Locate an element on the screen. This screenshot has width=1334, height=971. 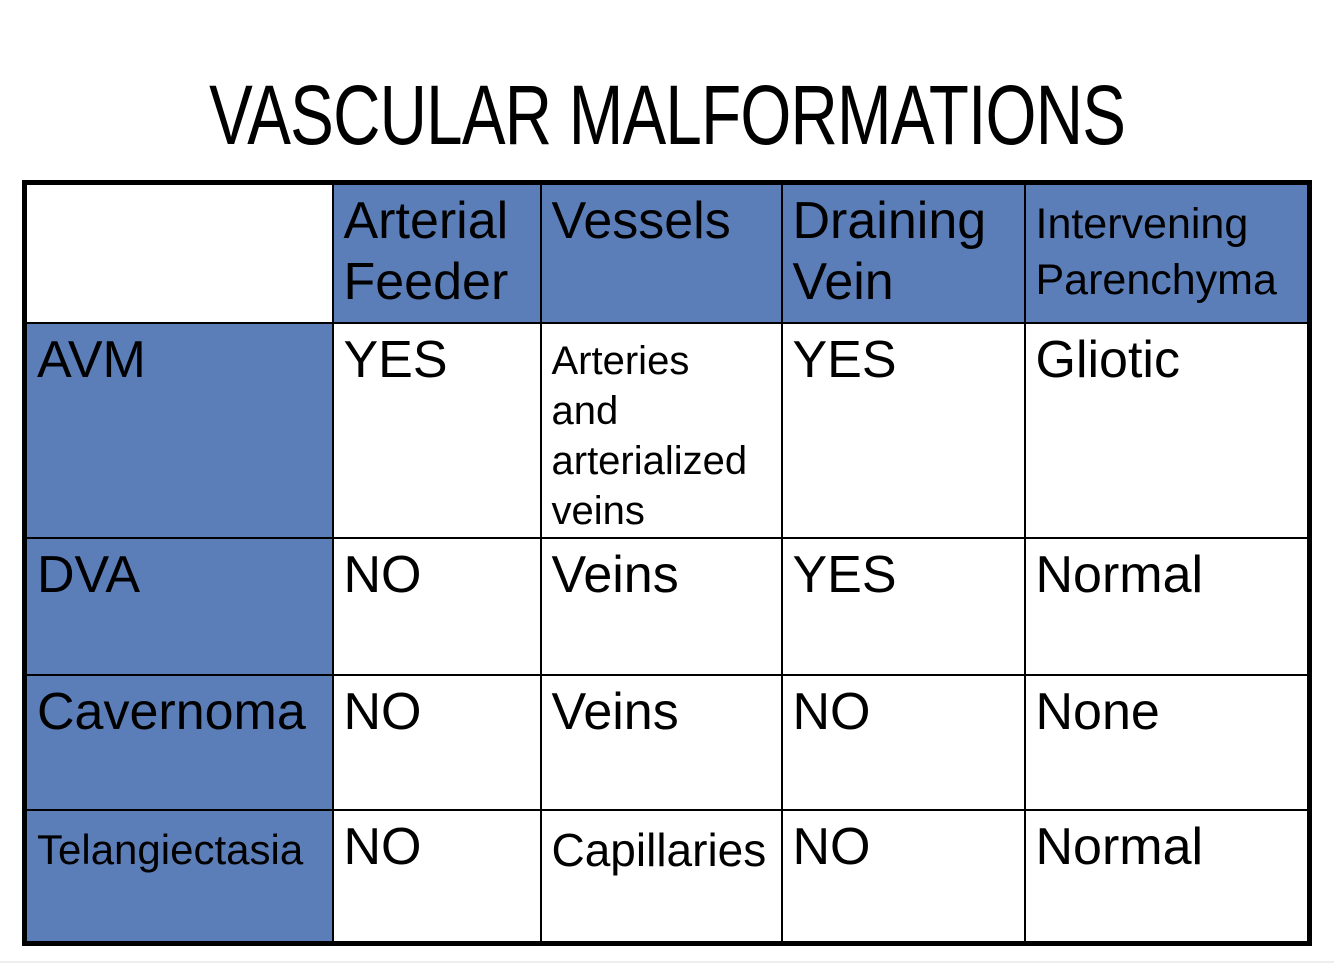
cell-telangiectasia-arterial-feeder: NO is located at coordinates (436, 876).